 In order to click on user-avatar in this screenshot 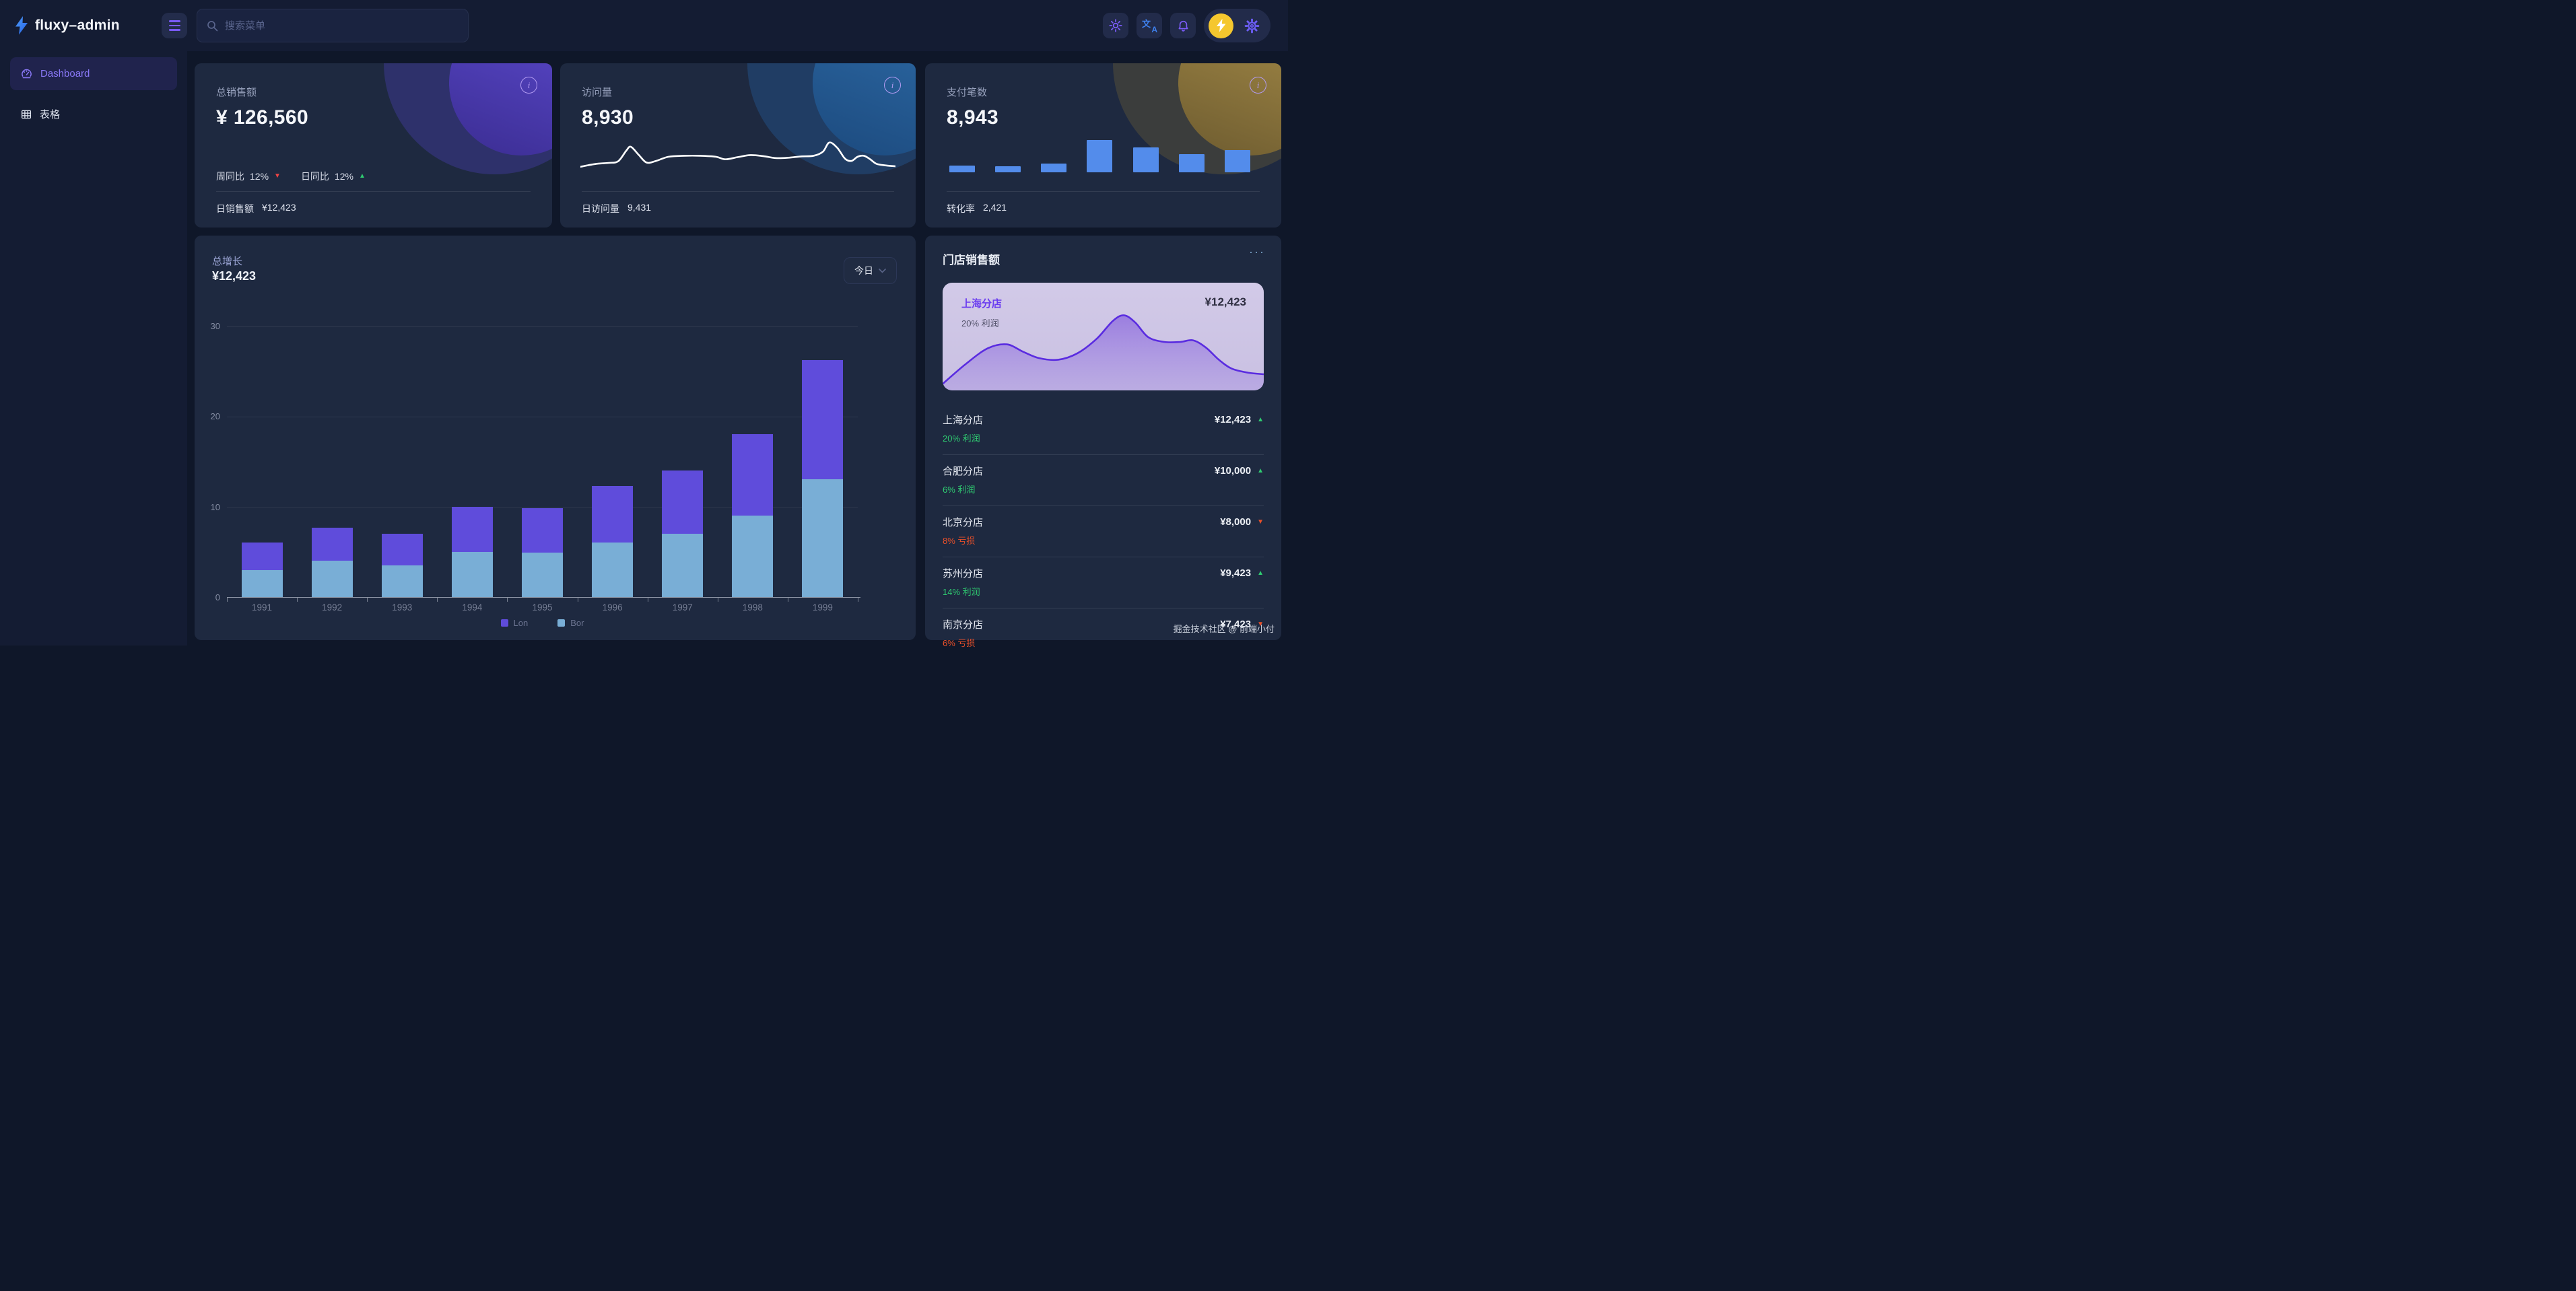, I will do `click(1221, 25)`.